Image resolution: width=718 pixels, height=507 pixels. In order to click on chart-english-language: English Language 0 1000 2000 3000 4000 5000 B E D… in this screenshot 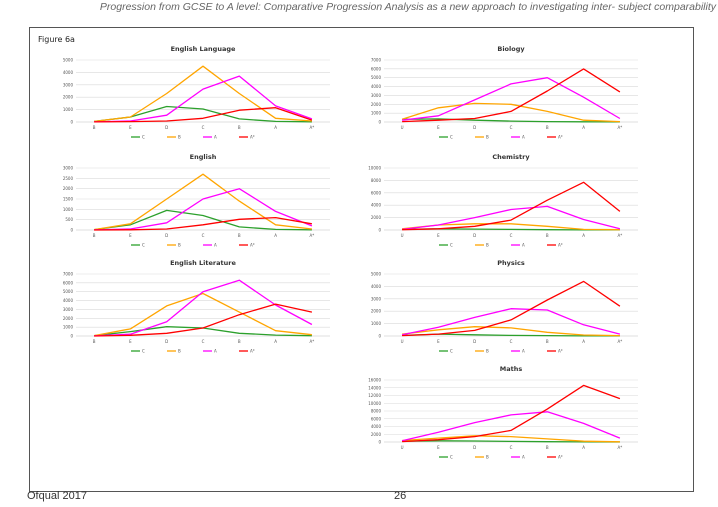, I will do `click(196, 92)`.